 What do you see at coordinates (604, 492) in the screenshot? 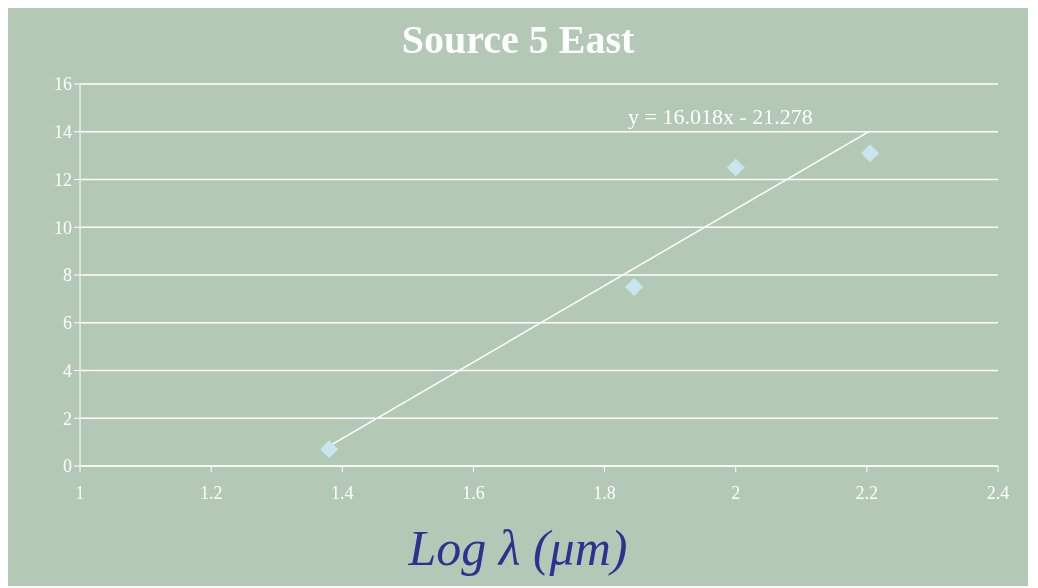
I see `x-tick-label: 1.8` at bounding box center [604, 492].